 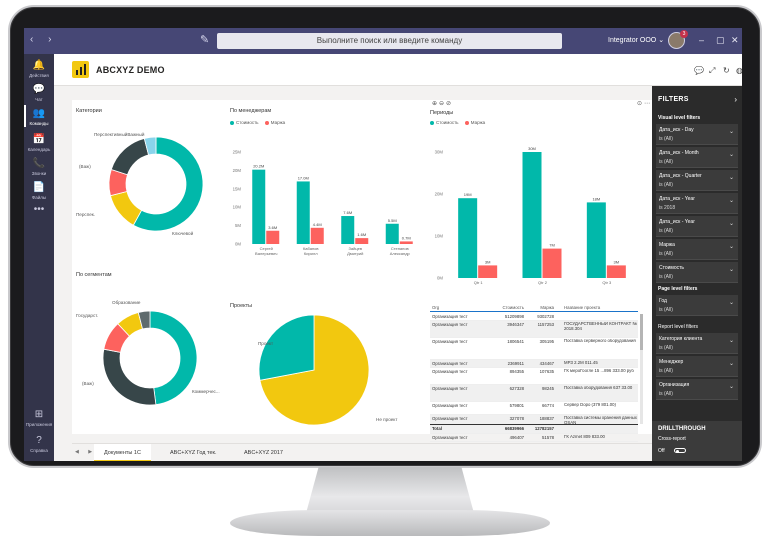 I want to click on tab-page-1: Документы 1С, so click(x=122, y=452).